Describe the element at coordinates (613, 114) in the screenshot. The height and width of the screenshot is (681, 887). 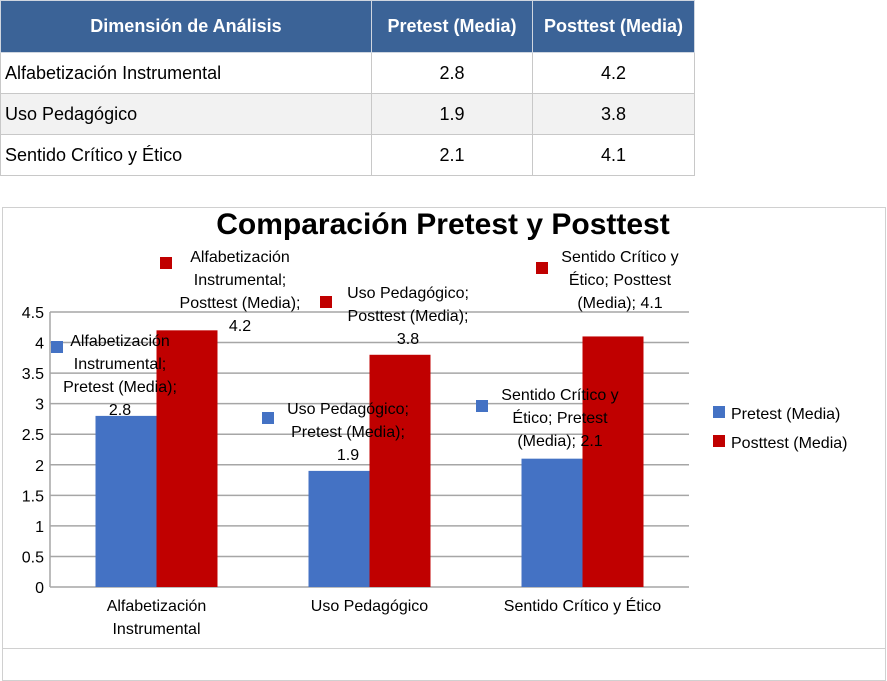
I see `cell-posttest: 3.8` at that location.